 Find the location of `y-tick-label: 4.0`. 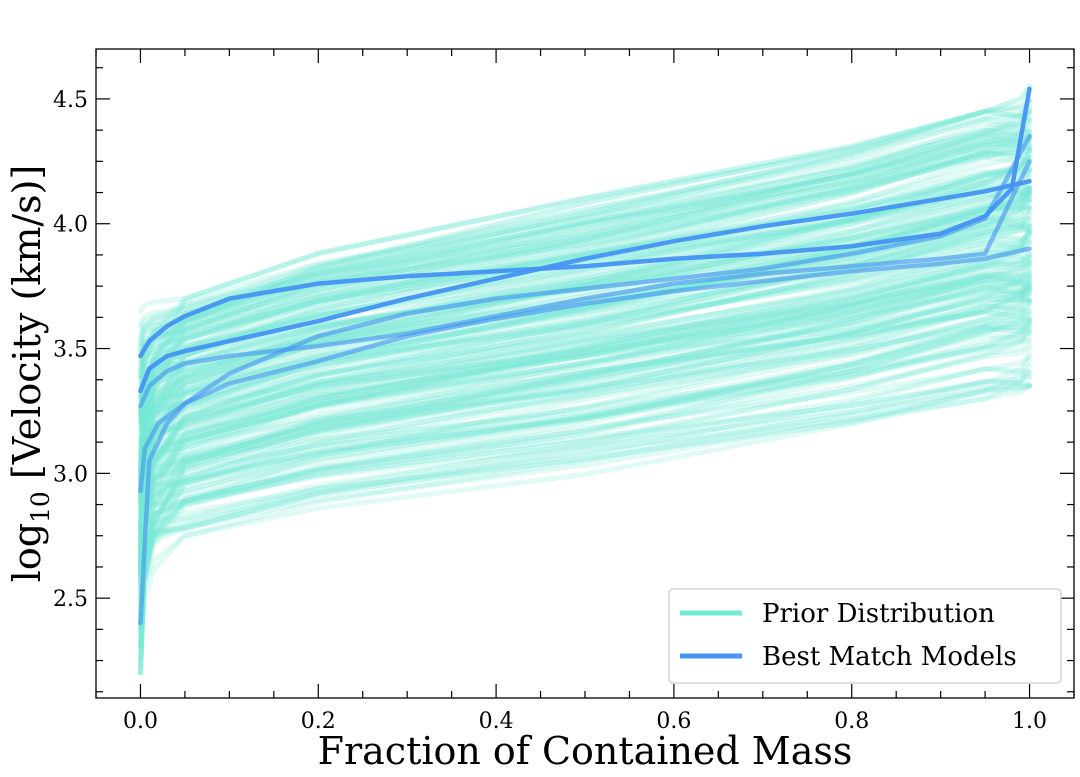

y-tick-label: 4.0 is located at coordinates (70, 225).